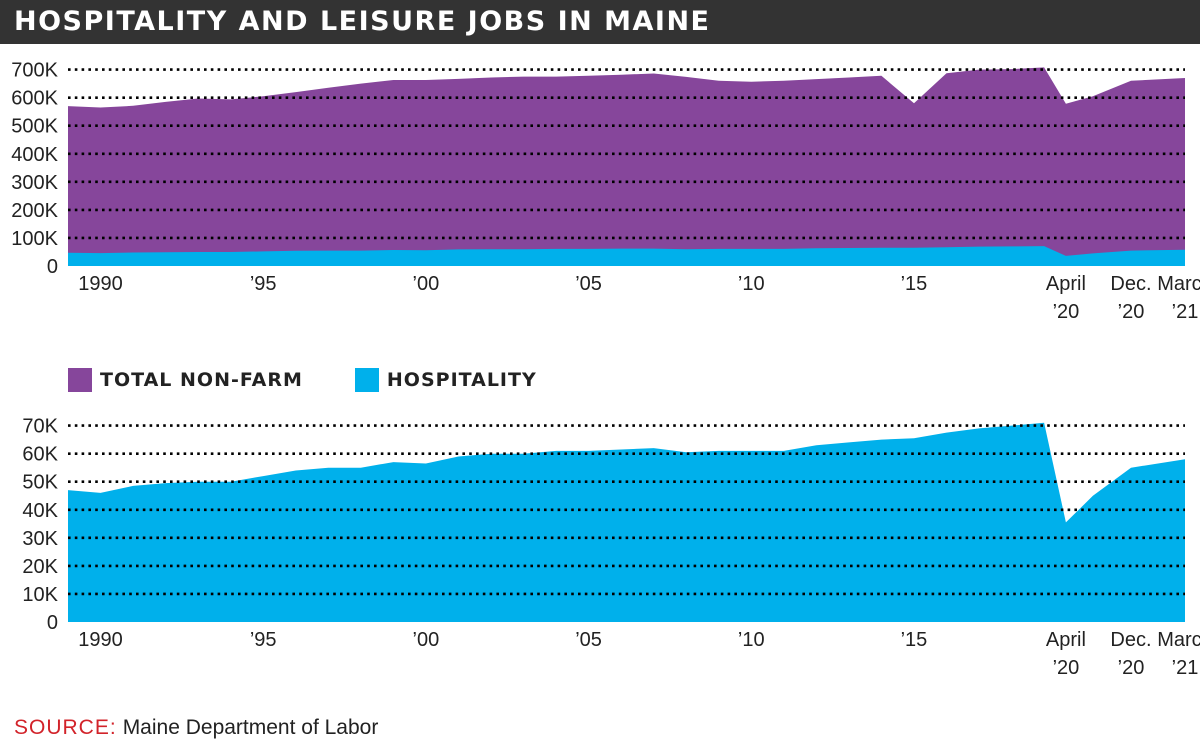 This screenshot has width=1200, height=750. Describe the element at coordinates (40, 455) in the screenshot. I see `y-tick-label: 60K` at that location.